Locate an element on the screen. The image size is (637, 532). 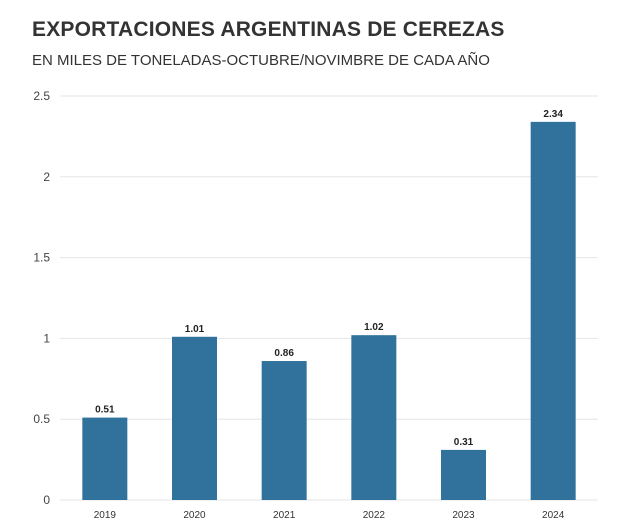
data-label-2021: 0.86 is located at coordinates (284, 353).